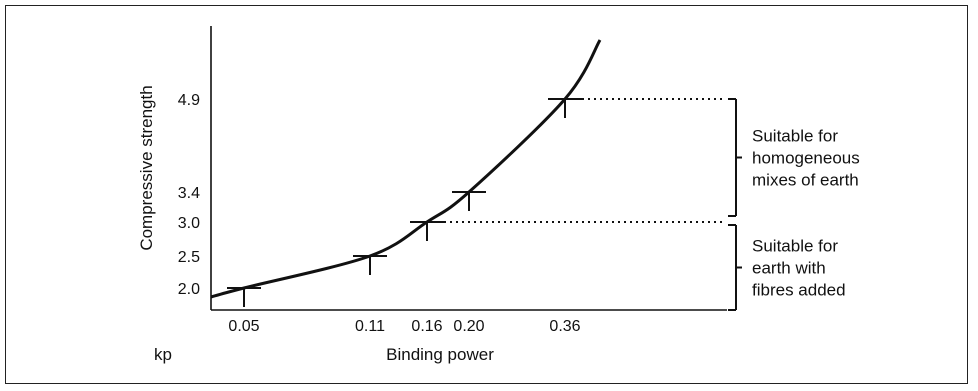  Describe the element at coordinates (146, 167) in the screenshot. I see `y-axis-title: Compressive strength` at that location.